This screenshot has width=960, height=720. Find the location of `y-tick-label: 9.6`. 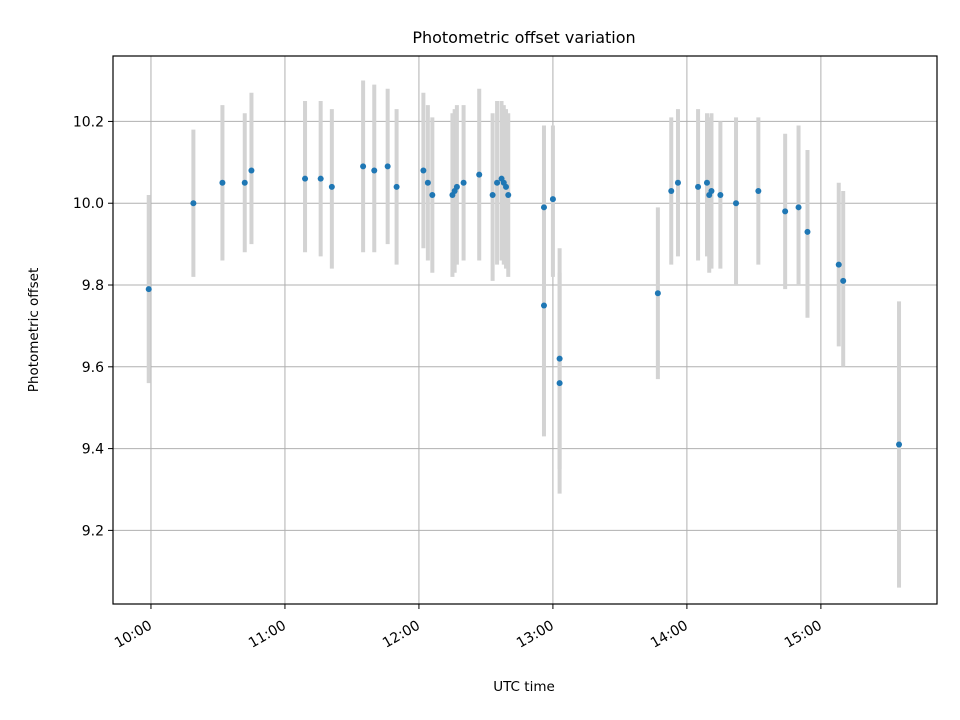

y-tick-label: 9.6 is located at coordinates (93, 368).